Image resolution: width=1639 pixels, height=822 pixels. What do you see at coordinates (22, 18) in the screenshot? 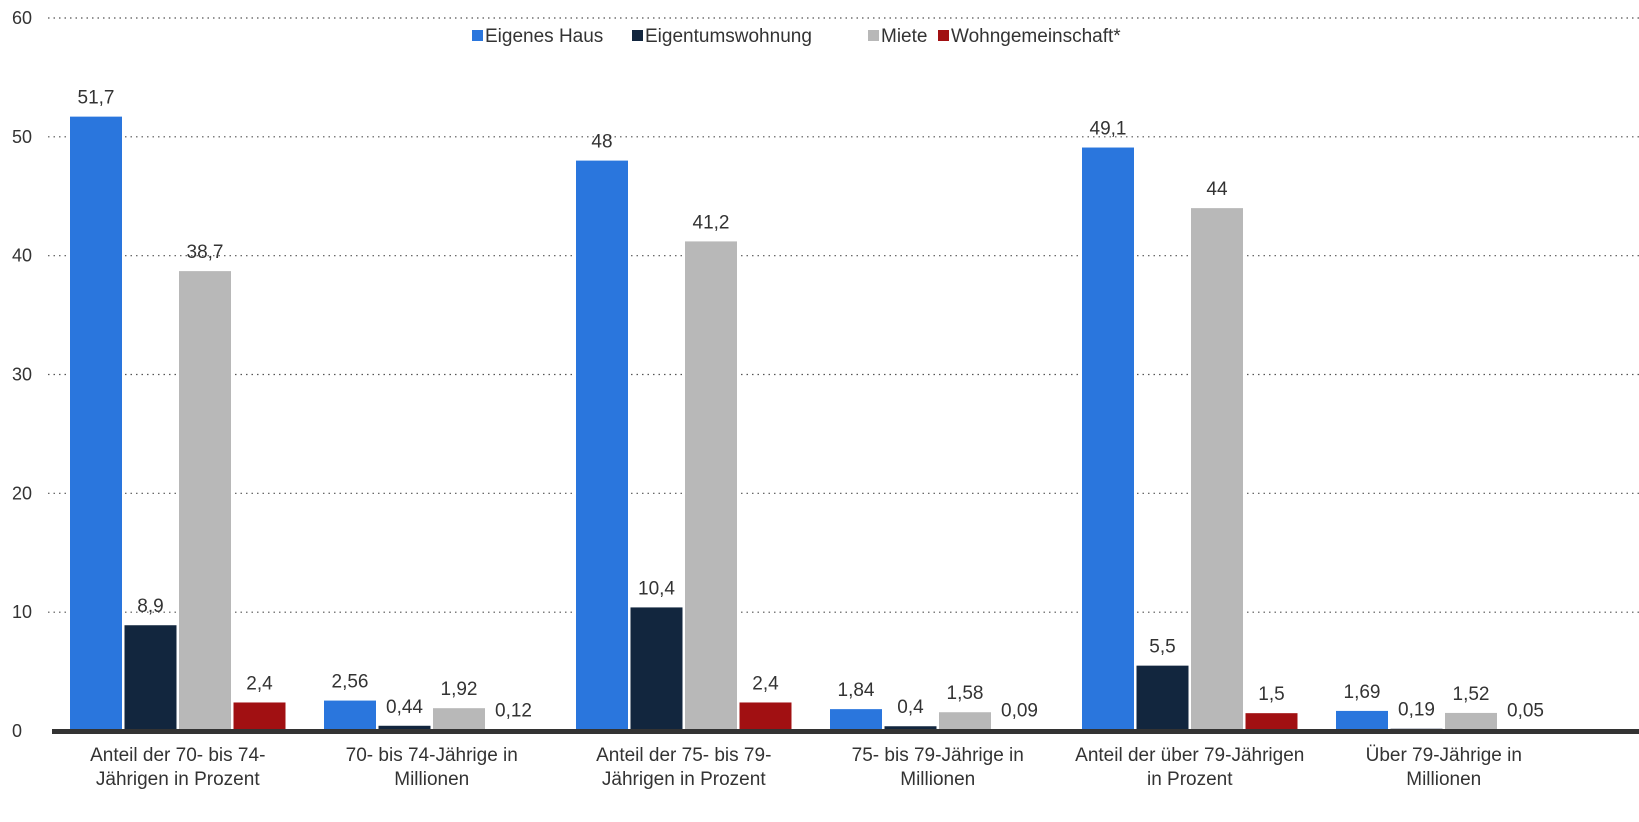
I see `y-tick-label: 60` at bounding box center [22, 18].